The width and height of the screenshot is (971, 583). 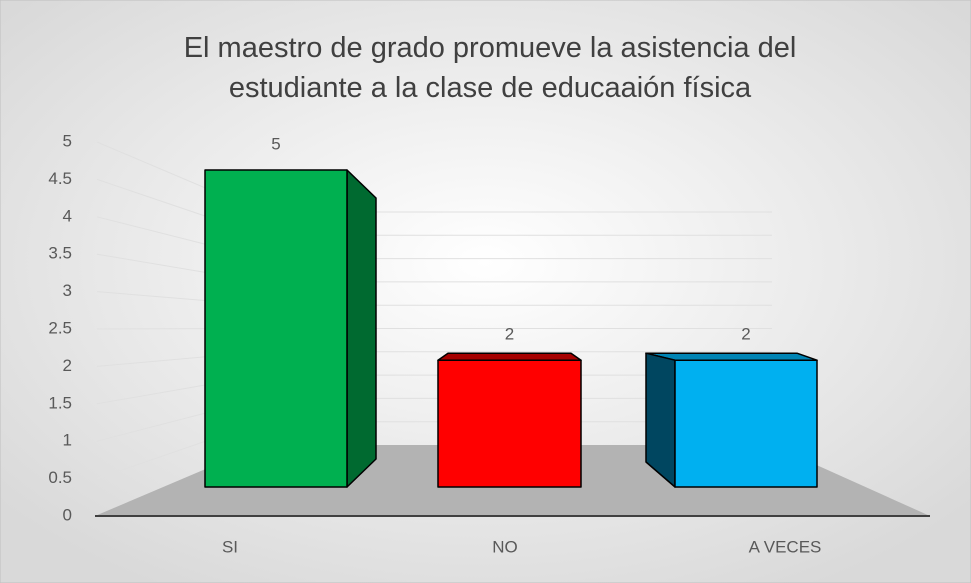 What do you see at coordinates (505, 546) in the screenshot?
I see `x-tick-label: NO` at bounding box center [505, 546].